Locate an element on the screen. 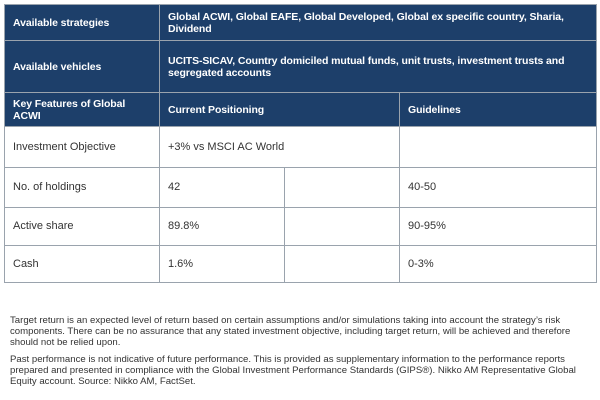  available-vehicles-label: Available vehicles is located at coordinates (82, 66).